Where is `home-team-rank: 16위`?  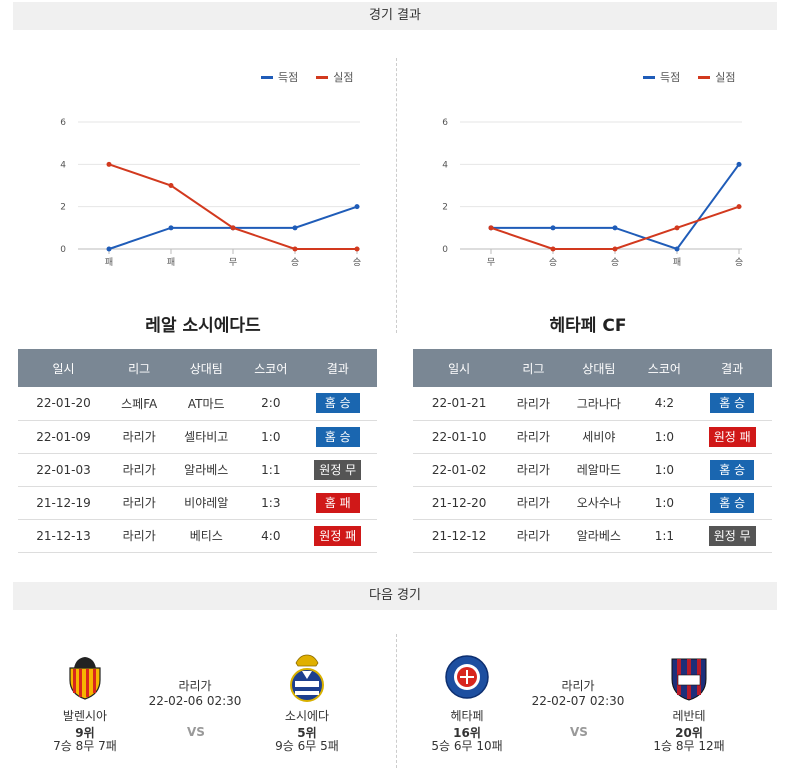
home-team-rank: 16위 is located at coordinates (467, 733).